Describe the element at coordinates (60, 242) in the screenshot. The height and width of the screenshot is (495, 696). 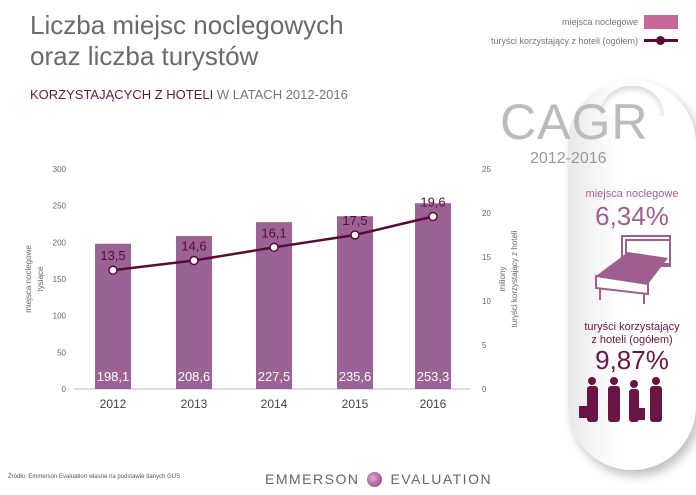
I see `y-left-tick-label: 200` at that location.